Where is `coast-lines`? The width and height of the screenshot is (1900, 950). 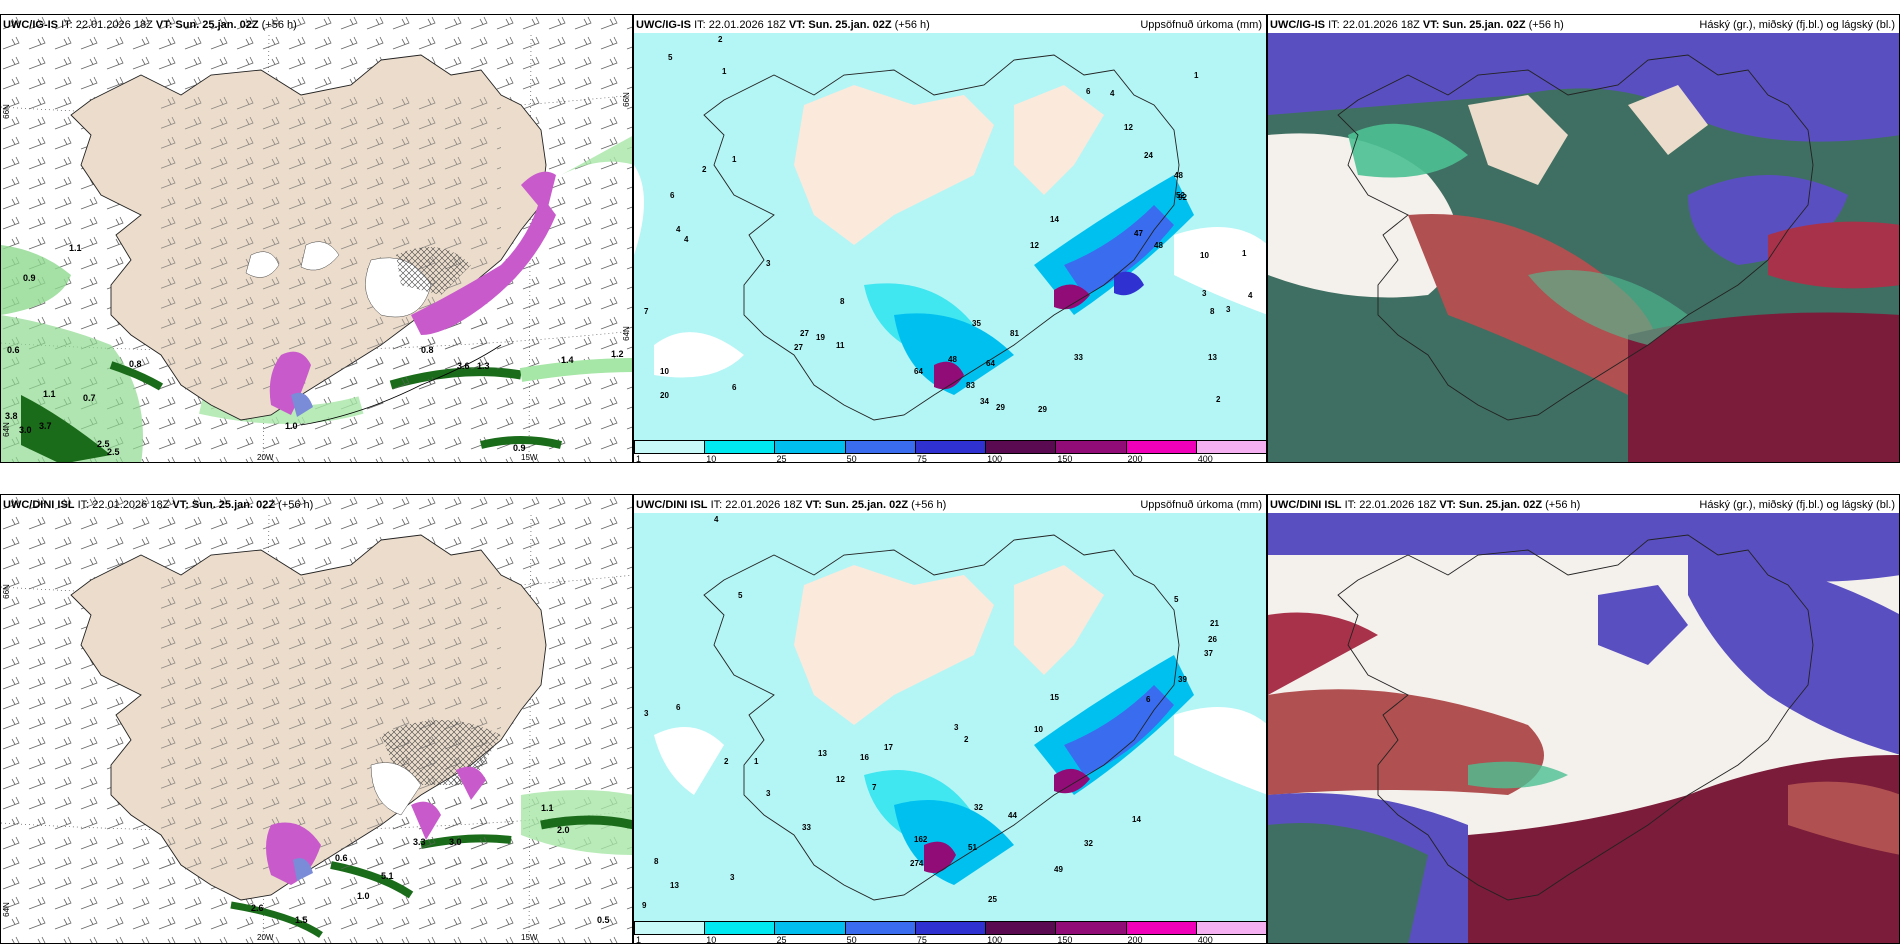 coast-lines is located at coordinates (401, 385).